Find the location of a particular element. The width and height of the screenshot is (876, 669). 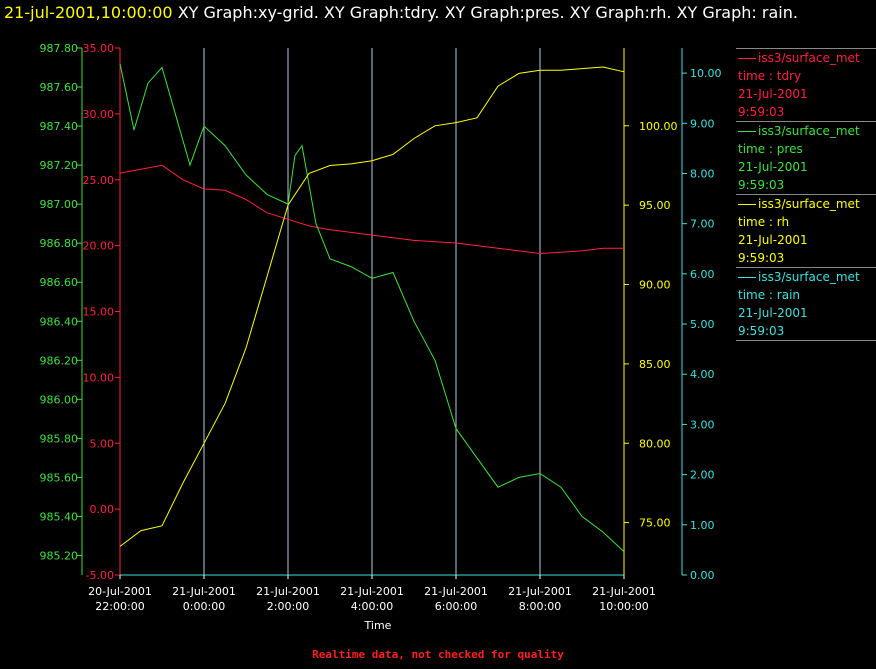

rh-tick-label: 90.00 is located at coordinates (655, 285).